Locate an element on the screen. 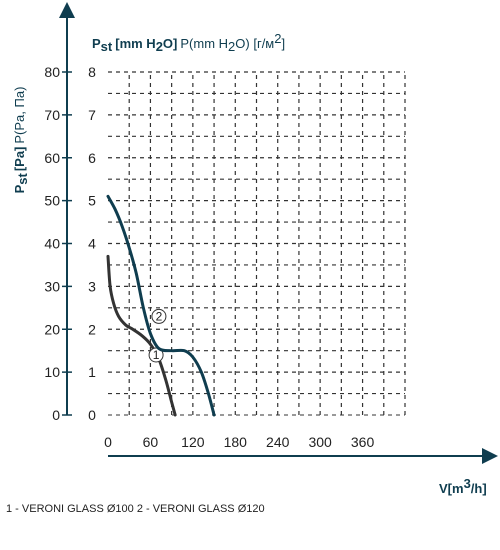 The width and height of the screenshot is (500, 550). x-tick-label: 240 is located at coordinates (278, 442).